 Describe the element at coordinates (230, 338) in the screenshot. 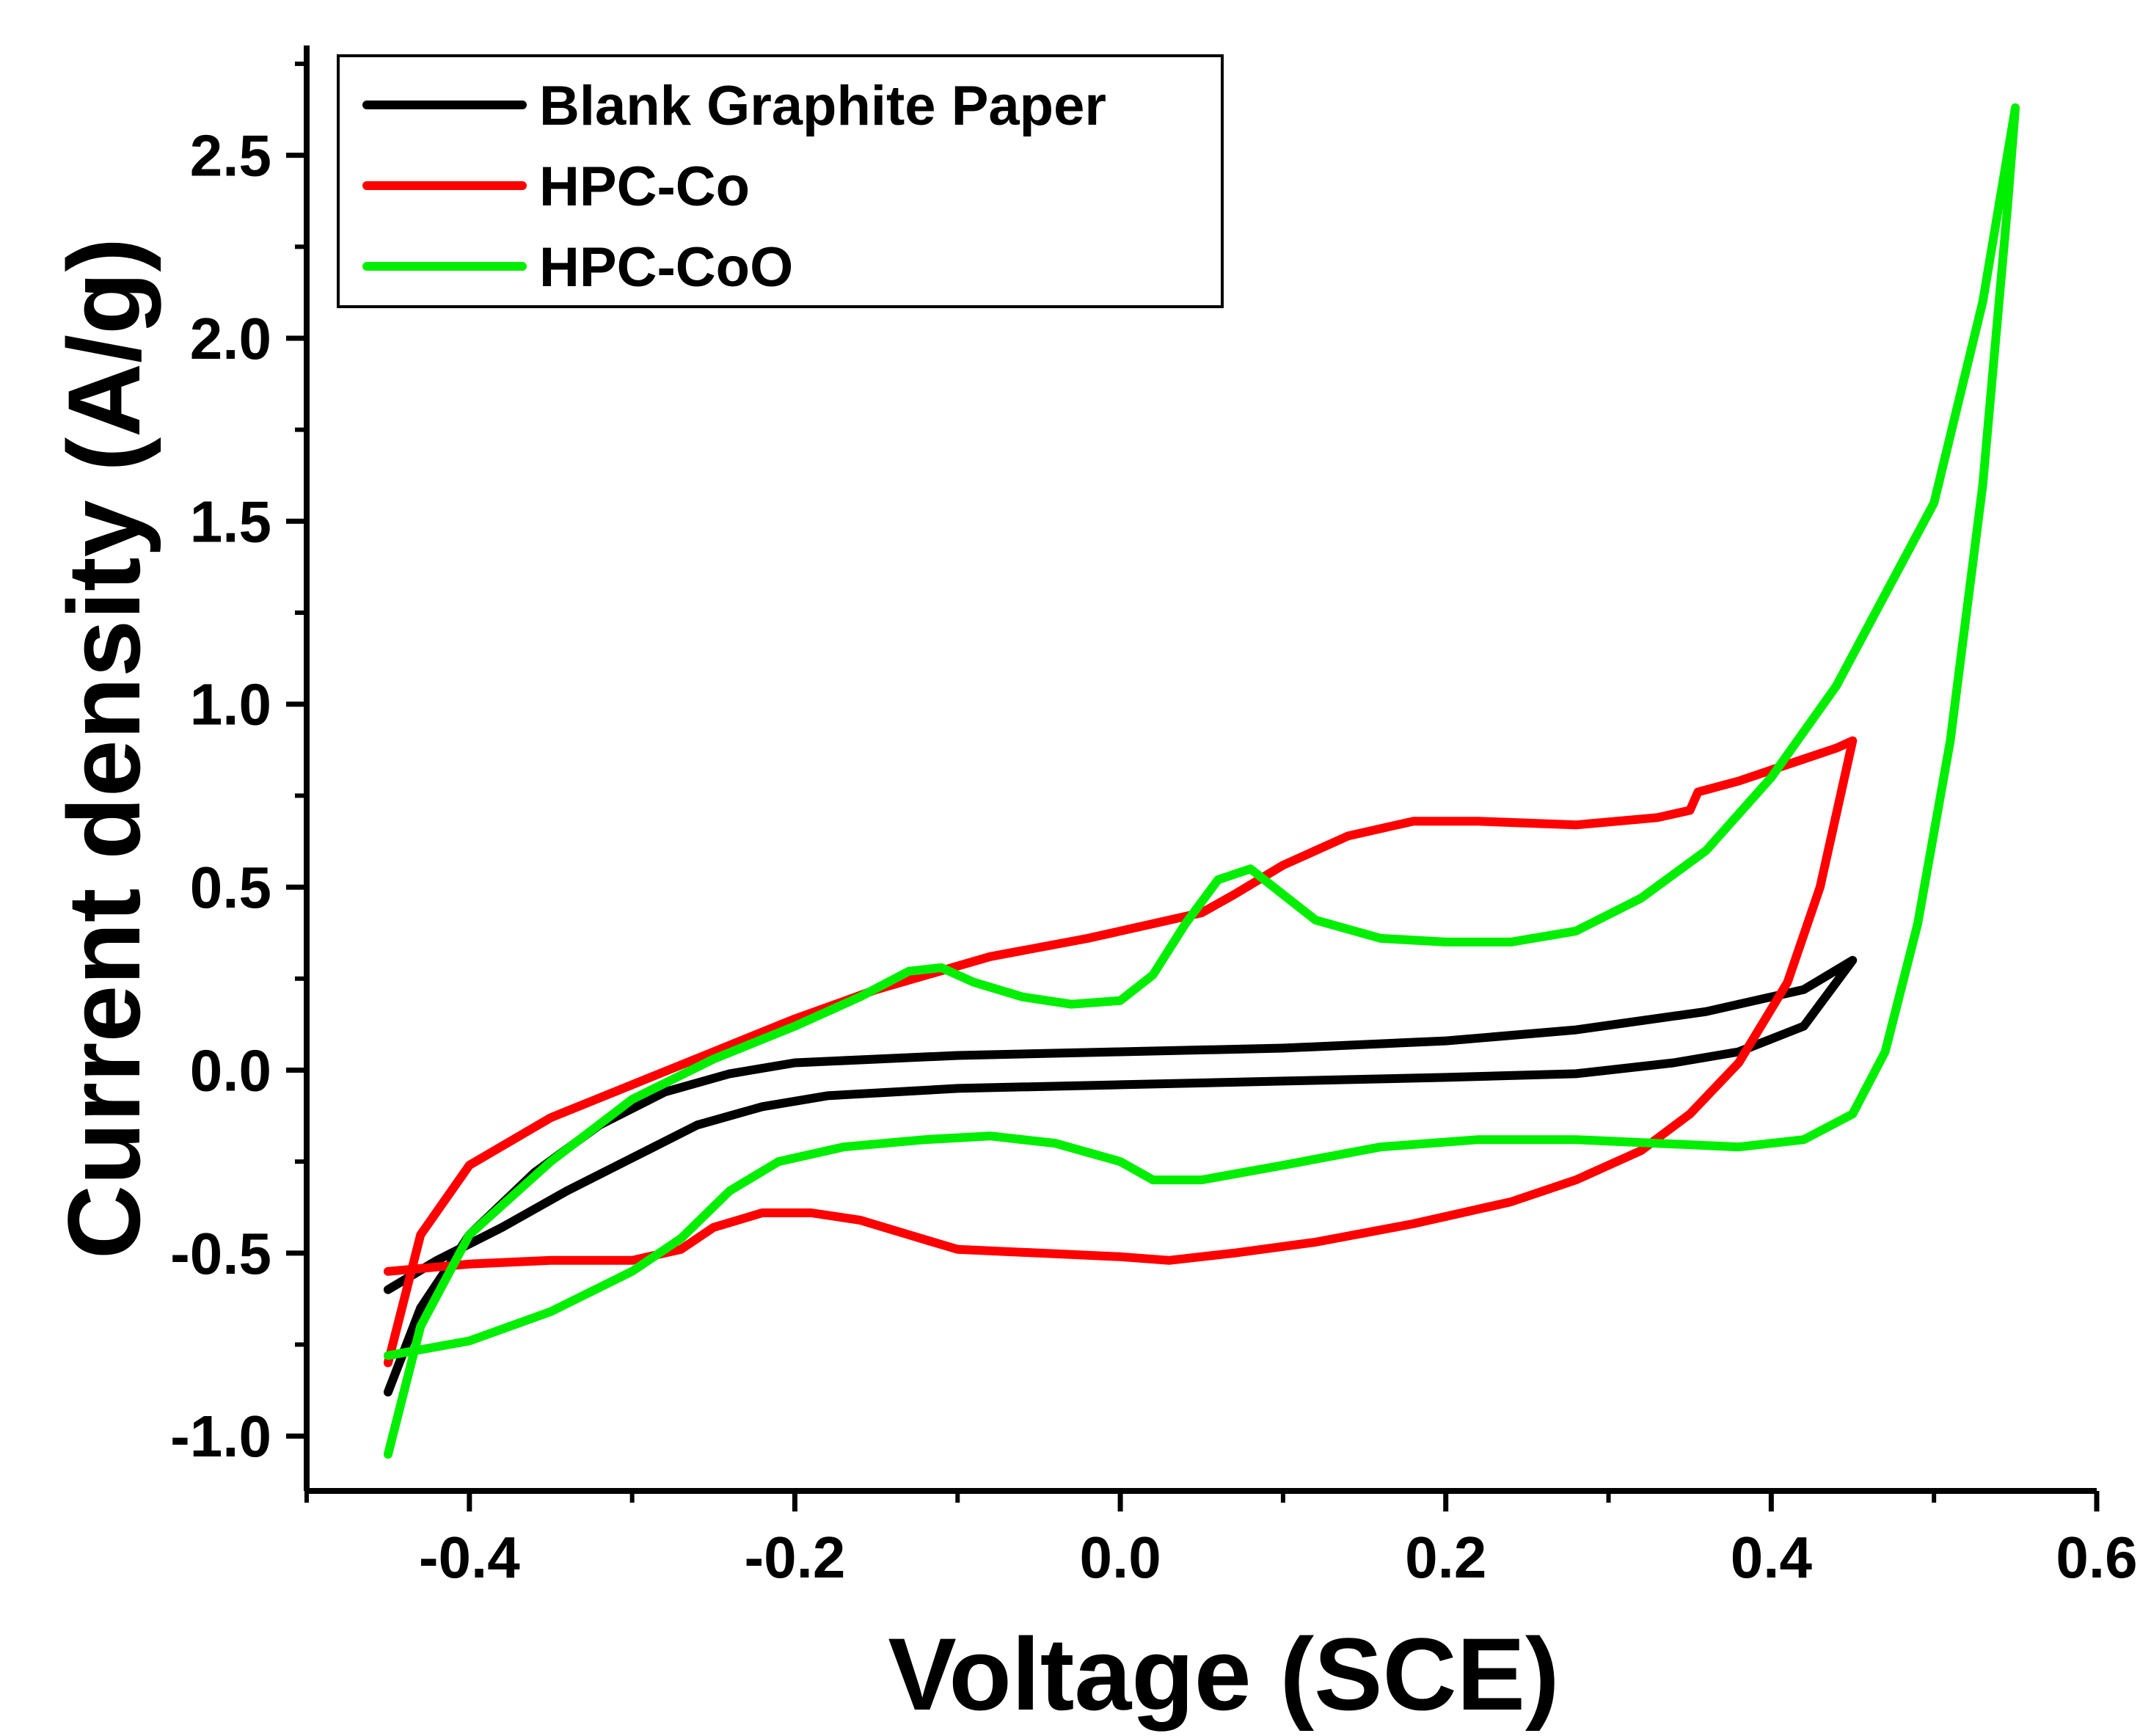

I see `y-tick-label: 2.0` at that location.